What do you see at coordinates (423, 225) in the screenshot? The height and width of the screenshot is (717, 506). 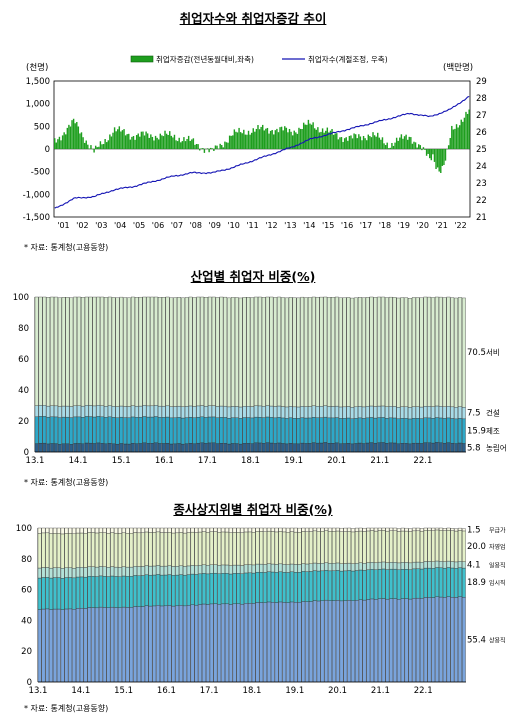 I see `x-tick-label: '20` at bounding box center [423, 225].